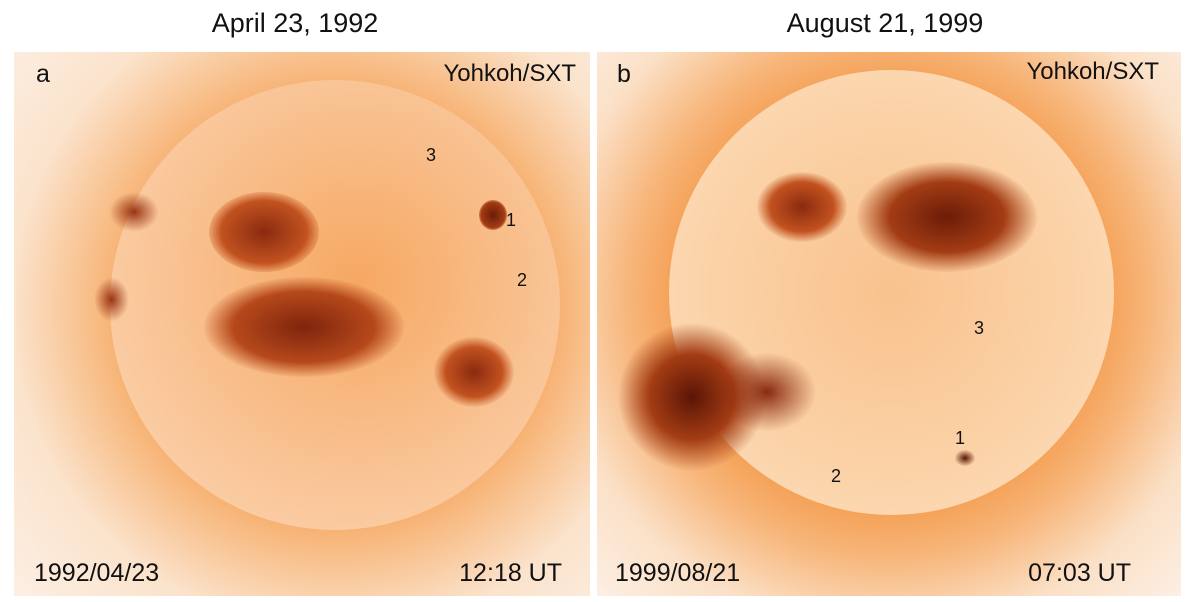  What do you see at coordinates (624, 74) in the screenshot?
I see `panel-letter: b` at bounding box center [624, 74].